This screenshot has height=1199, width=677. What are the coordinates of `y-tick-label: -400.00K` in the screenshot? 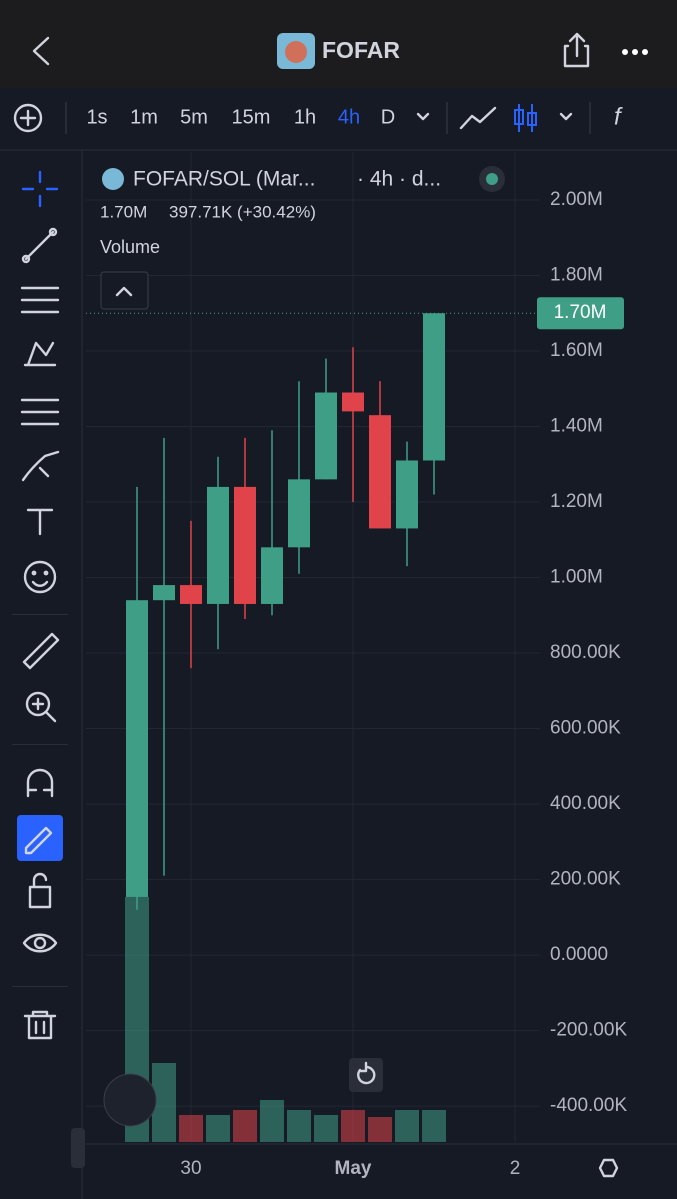 It's located at (588, 1105).